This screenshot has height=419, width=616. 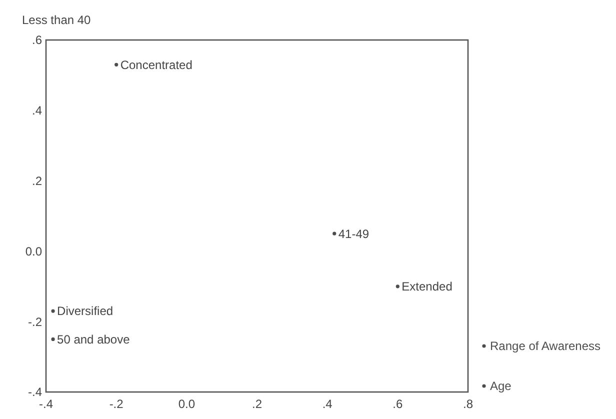 What do you see at coordinates (37, 181) in the screenshot?
I see `y-tick-label: .2` at bounding box center [37, 181].